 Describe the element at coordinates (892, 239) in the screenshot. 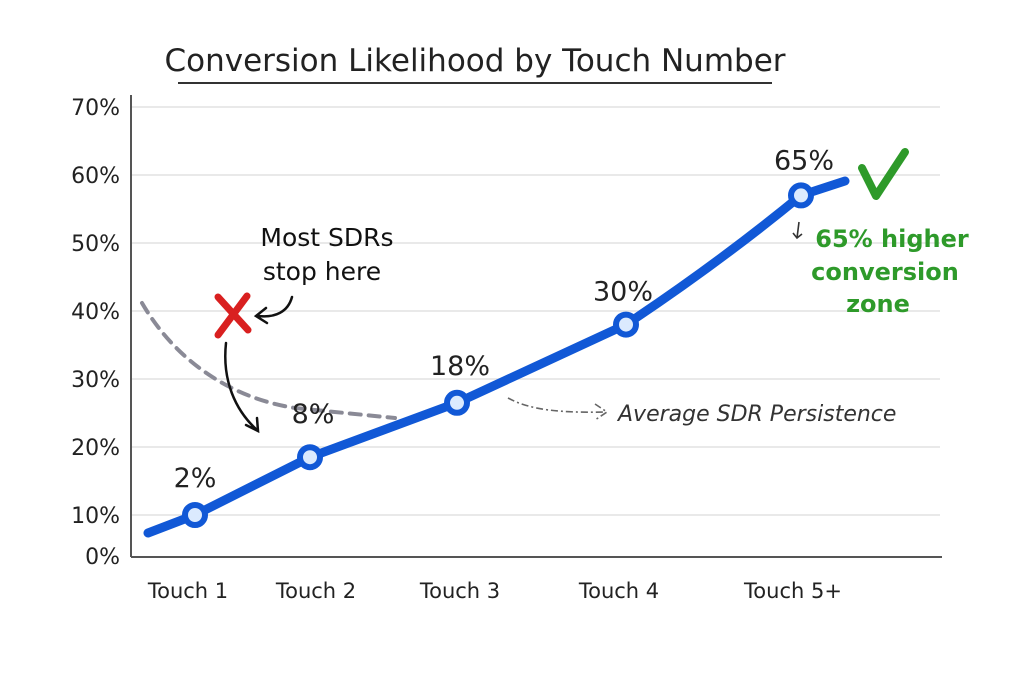

I see `zone-line1: 65% higher` at that location.